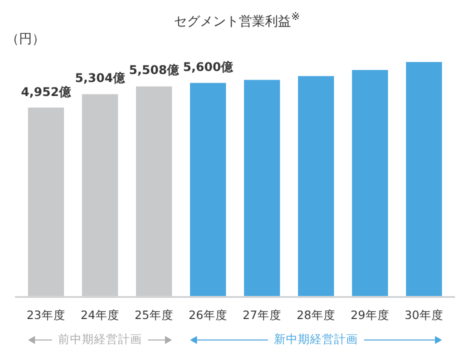  What do you see at coordinates (154, 71) in the screenshot?
I see `data-label: 5,508億` at bounding box center [154, 71].